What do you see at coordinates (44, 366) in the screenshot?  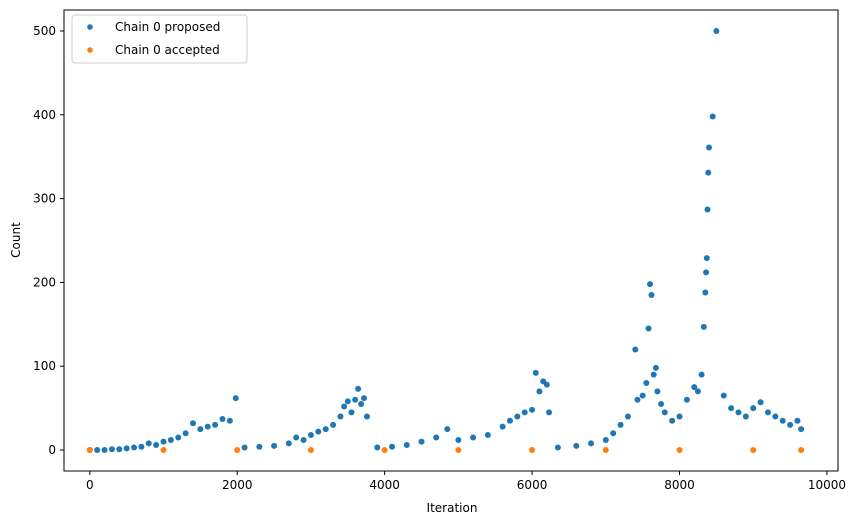 I see `y-tick-label: 100` at bounding box center [44, 366].